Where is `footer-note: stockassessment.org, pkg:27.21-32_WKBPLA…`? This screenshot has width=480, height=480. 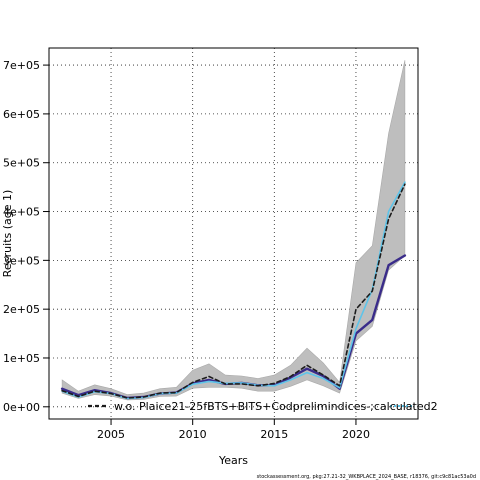
footer-note: stockassessment.org, pkg:27.21-32_WKBPLA… is located at coordinates (366, 477).